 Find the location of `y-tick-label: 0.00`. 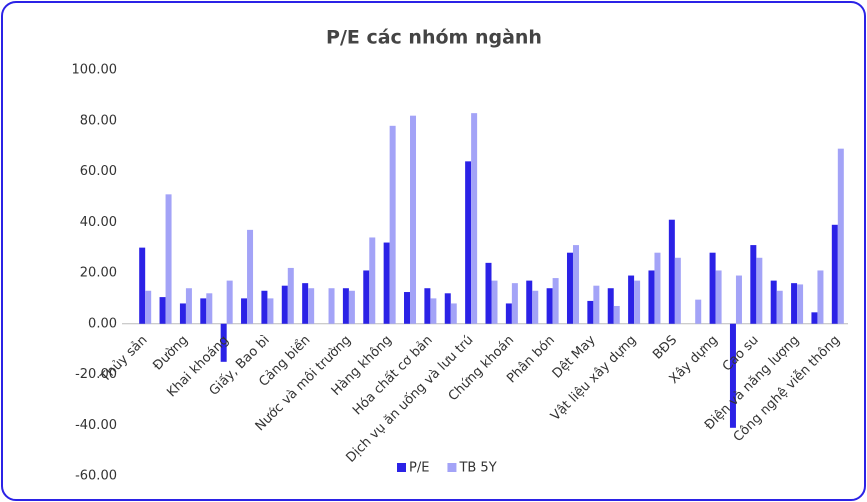

y-tick-label: 0.00 is located at coordinates (102, 323).